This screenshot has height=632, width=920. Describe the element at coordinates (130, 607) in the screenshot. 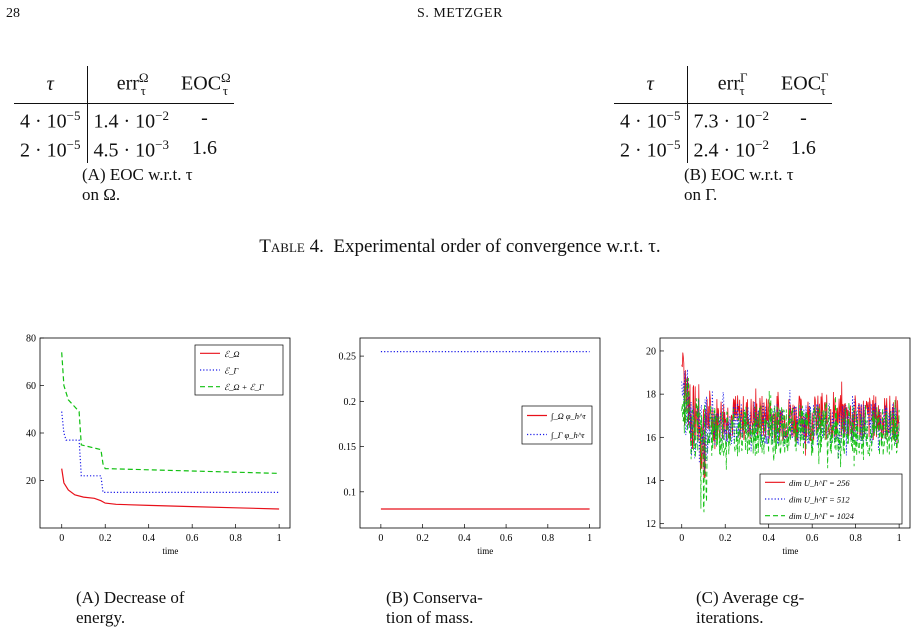

I see `figure-a-caption: (A) Decrease of energy.` at that location.